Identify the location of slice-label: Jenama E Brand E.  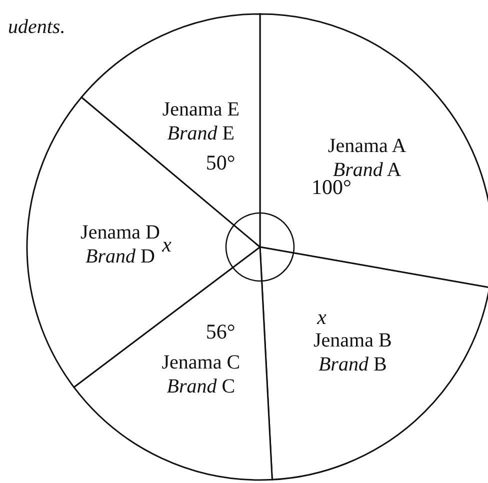
(201, 121).